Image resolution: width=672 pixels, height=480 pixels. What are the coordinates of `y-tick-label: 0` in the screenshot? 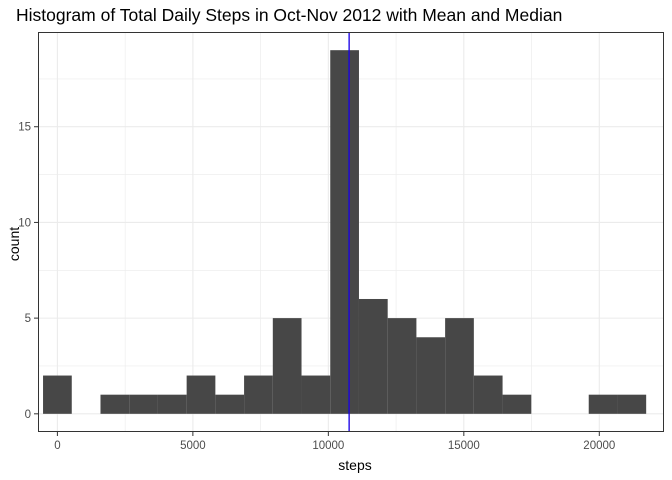 It's located at (28, 415).